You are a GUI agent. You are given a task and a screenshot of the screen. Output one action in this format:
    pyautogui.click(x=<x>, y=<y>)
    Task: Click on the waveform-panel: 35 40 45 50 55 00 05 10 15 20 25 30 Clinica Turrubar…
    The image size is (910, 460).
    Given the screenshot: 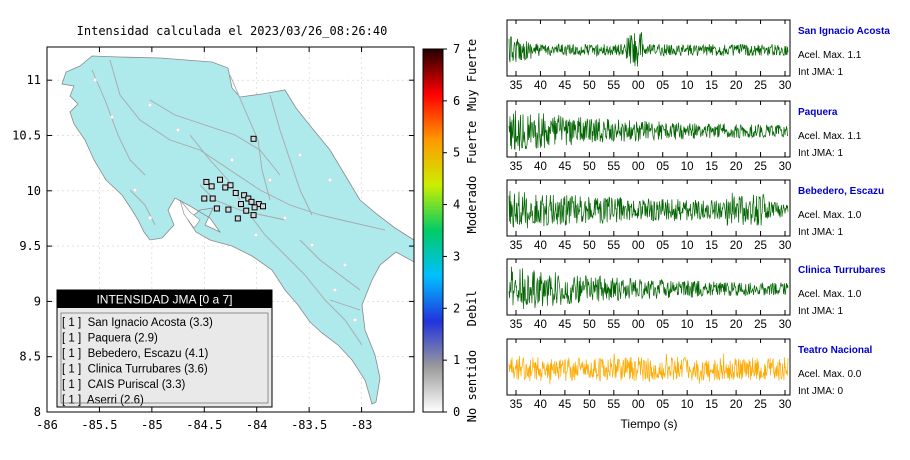 What is the action you would take?
    pyautogui.click(x=696, y=294)
    